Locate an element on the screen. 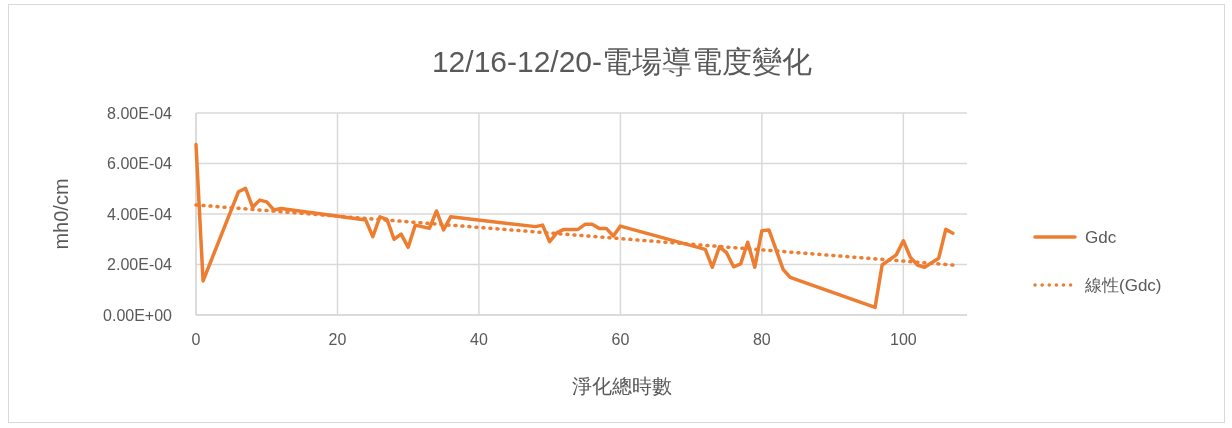  x-tick-label: 60 is located at coordinates (620, 339).